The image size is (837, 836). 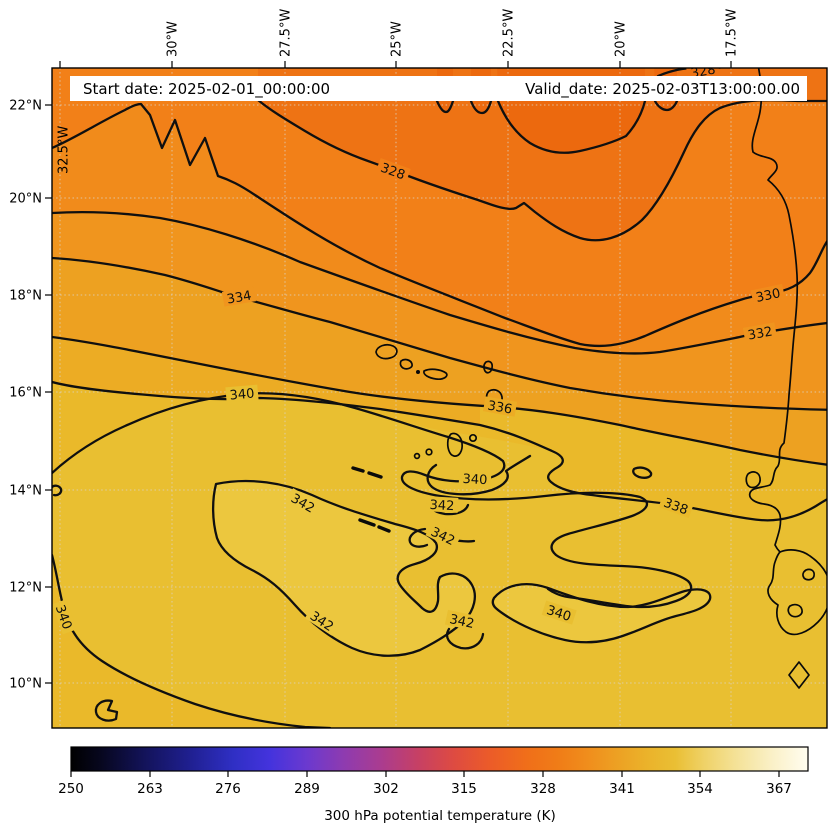 I want to click on island-fogo, so click(x=473, y=438).